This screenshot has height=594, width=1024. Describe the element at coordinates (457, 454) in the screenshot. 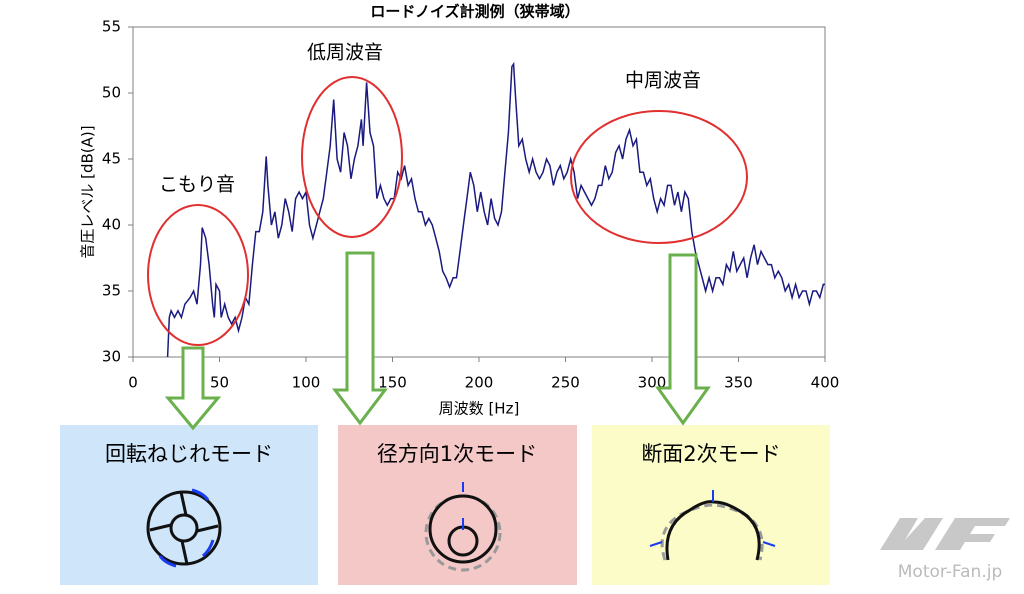

I see `mode-title: 径方向1次モード` at that location.